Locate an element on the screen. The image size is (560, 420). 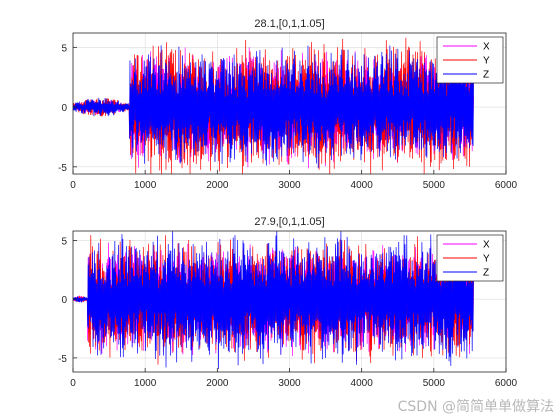
chart-title: 28.1,[0,1,1.05] is located at coordinates (289, 24).